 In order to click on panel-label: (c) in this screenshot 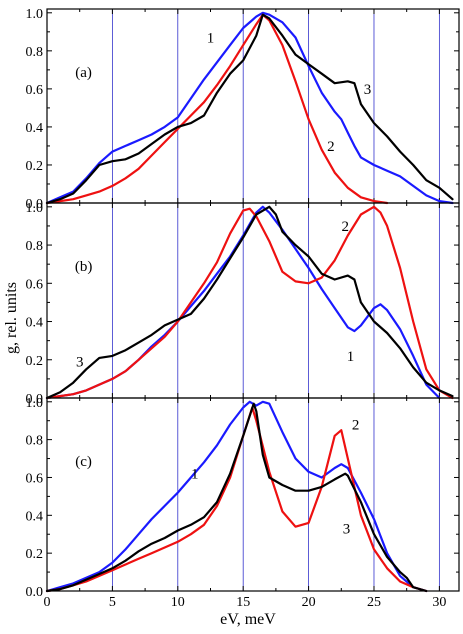, I will do `click(83, 462)`.